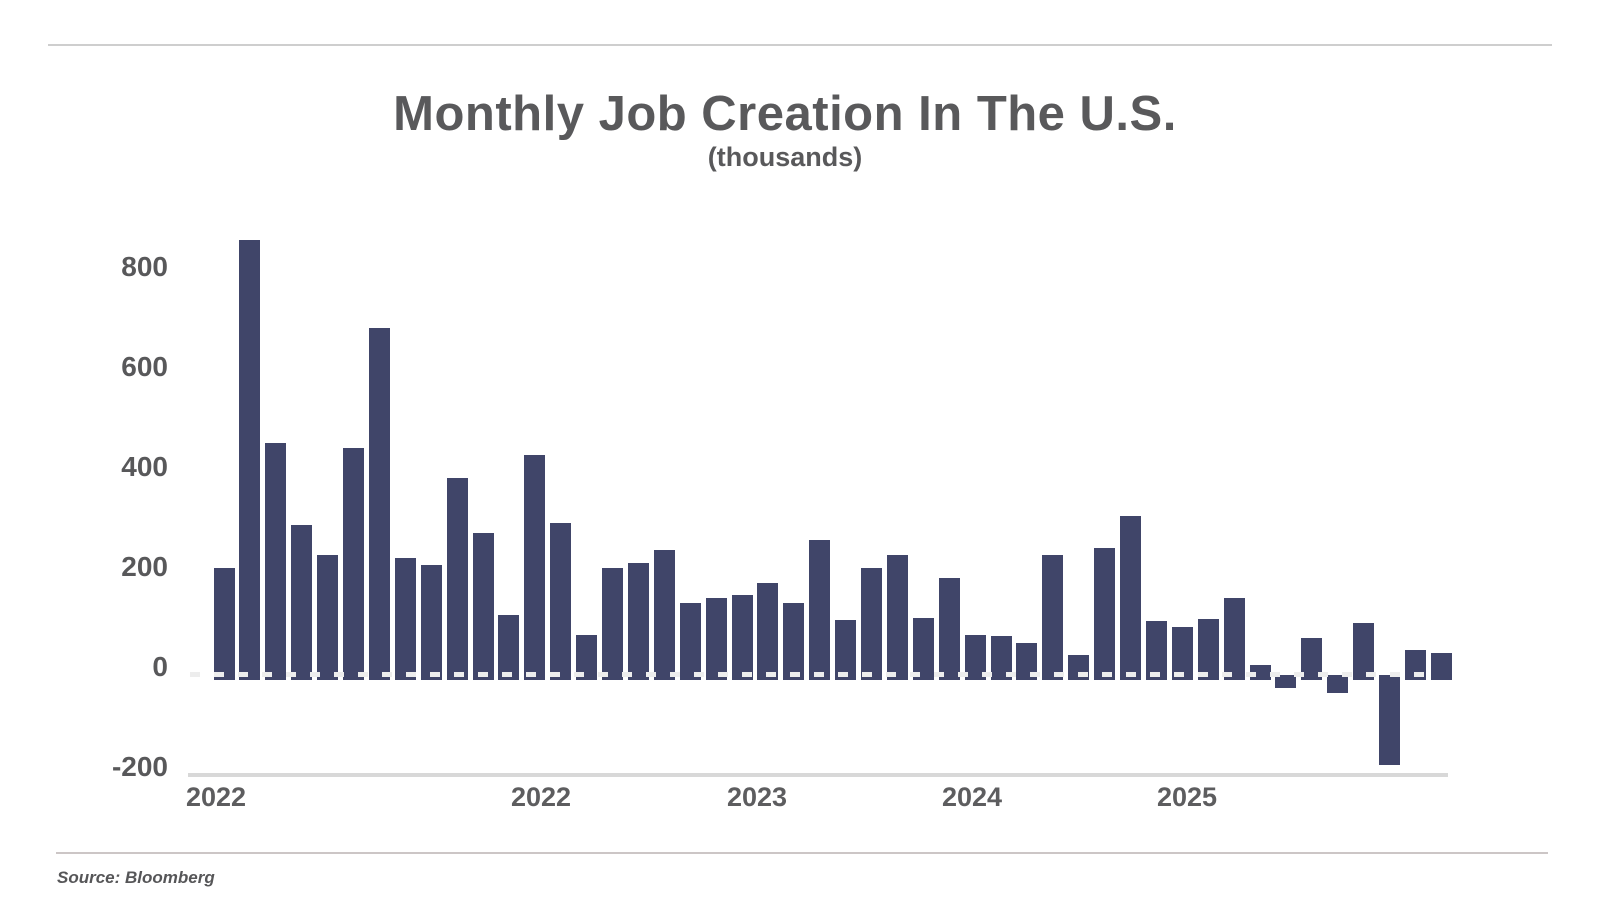  Describe the element at coordinates (757, 797) in the screenshot. I see `x-axis-tick-label: 2023` at that location.